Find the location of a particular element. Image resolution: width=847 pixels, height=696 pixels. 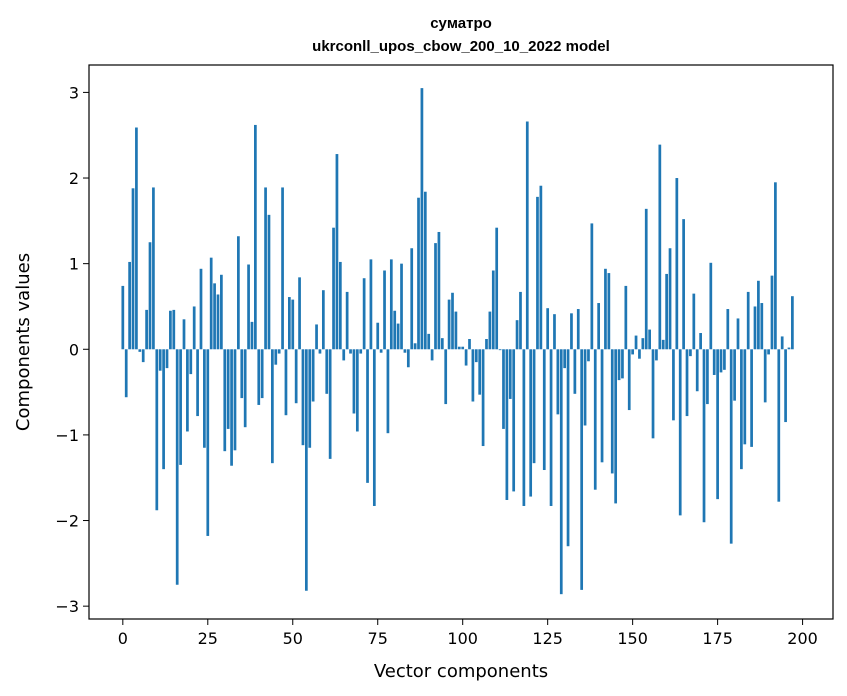

x-tick-label: 150 is located at coordinates (632, 638).